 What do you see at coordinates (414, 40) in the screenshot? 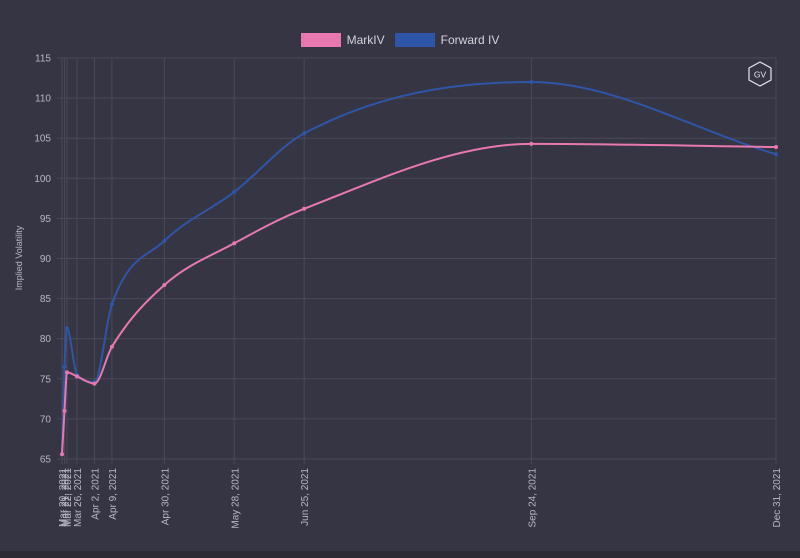
I see `legend-swatch-forward-iv` at bounding box center [414, 40].